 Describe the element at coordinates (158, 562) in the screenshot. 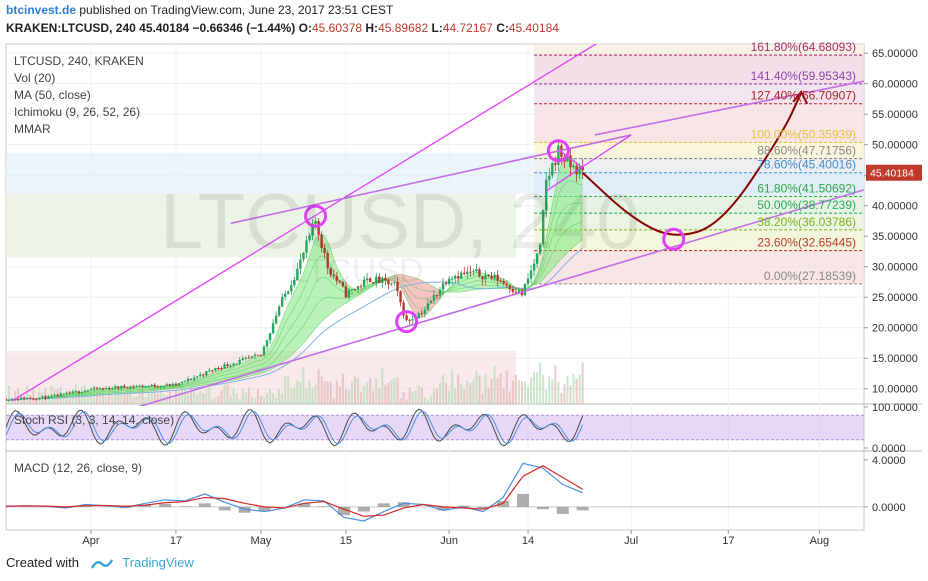

I see `footer-brand: TradingView` at that location.